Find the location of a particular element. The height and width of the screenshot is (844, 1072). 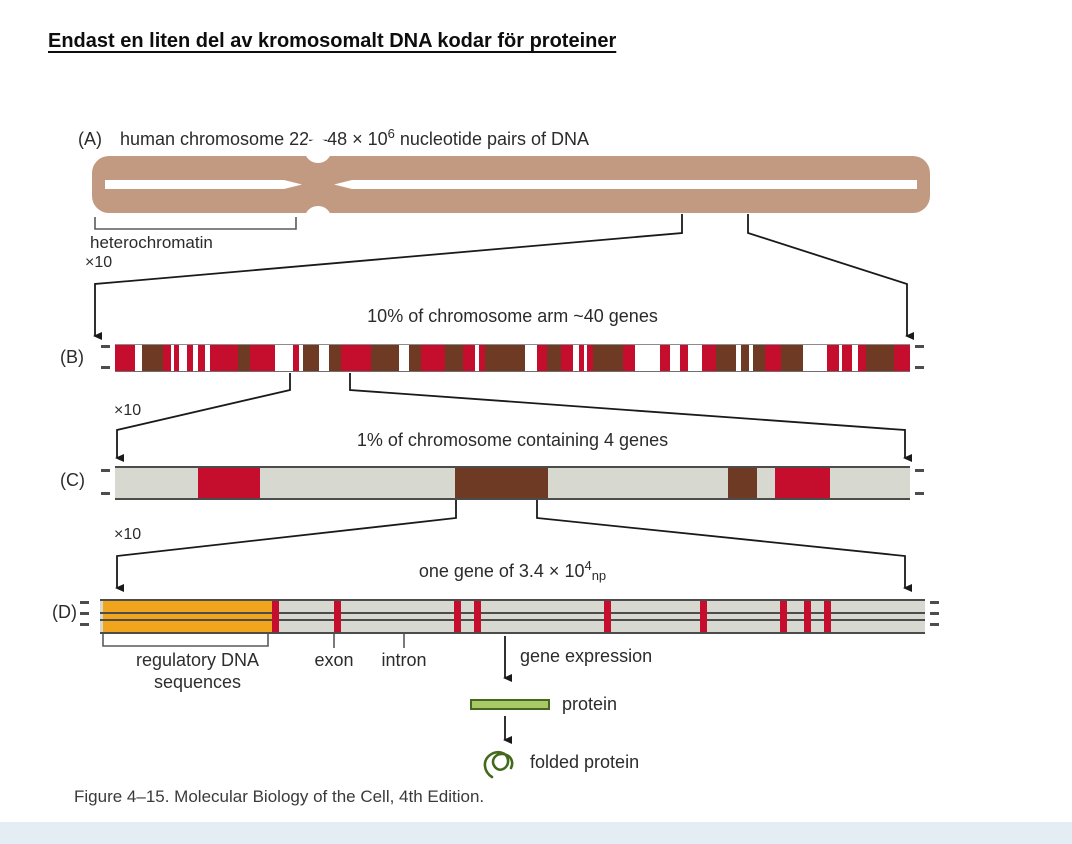

panel-b-label: (B) is located at coordinates (72, 357).